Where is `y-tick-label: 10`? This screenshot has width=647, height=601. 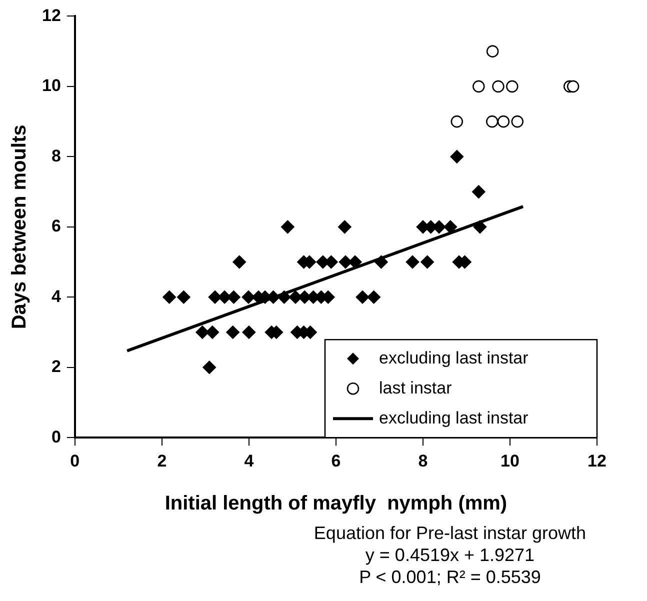 y-tick-label: 10 is located at coordinates (51, 86).